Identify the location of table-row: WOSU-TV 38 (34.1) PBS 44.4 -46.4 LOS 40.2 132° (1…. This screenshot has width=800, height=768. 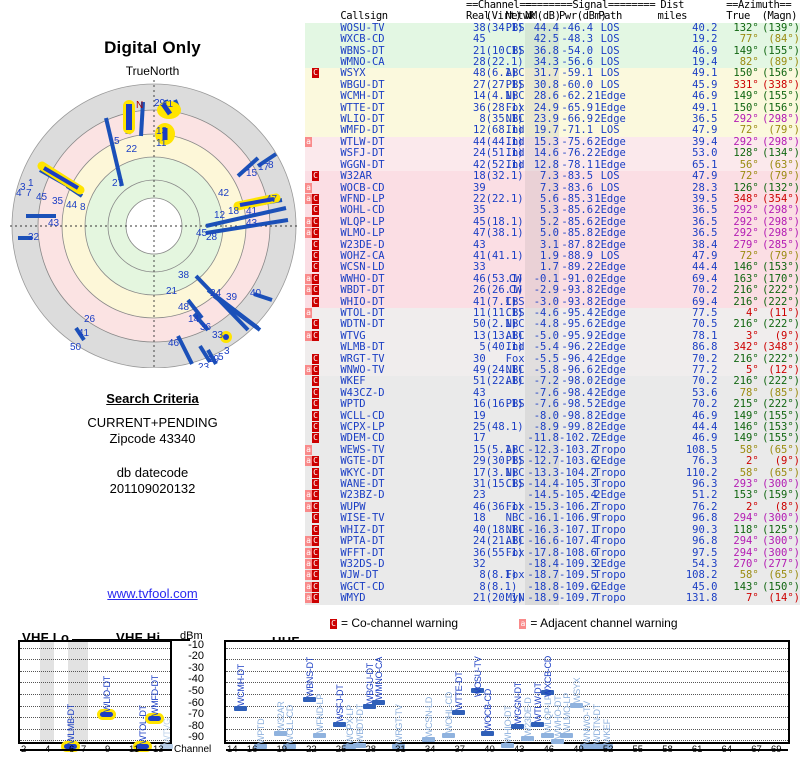
(552, 28).